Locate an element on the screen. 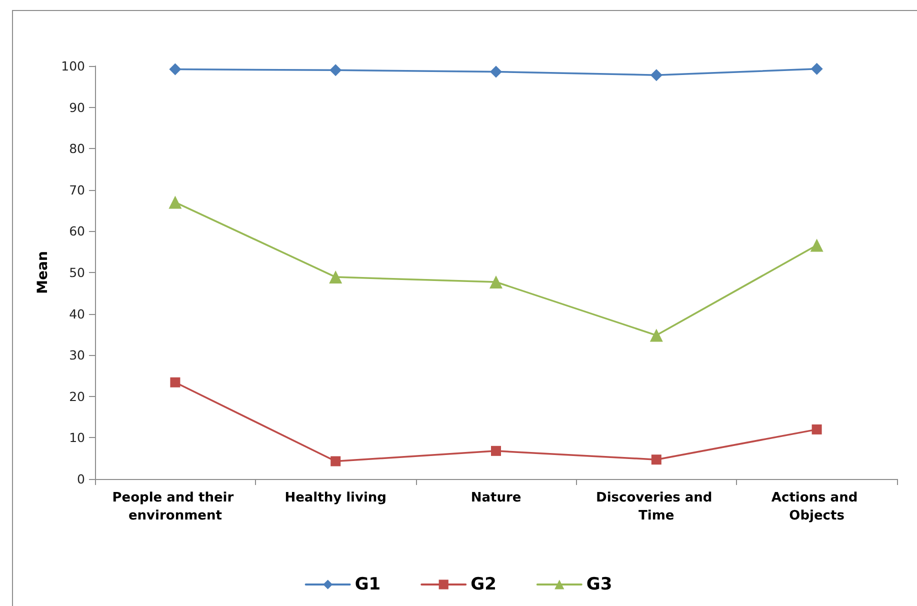 Image resolution: width=917 pixels, height=606 pixels. x-tick-label: Discoveries and Time is located at coordinates (656, 507).